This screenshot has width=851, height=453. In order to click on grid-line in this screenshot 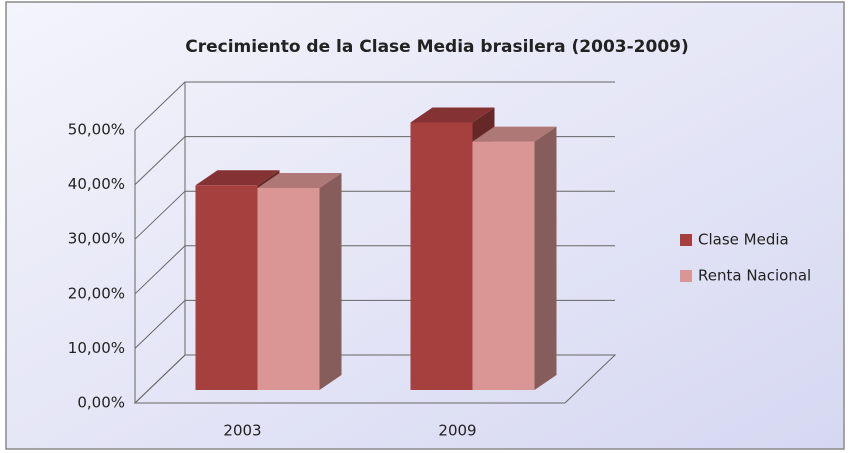, I will do `click(374, 106)`.